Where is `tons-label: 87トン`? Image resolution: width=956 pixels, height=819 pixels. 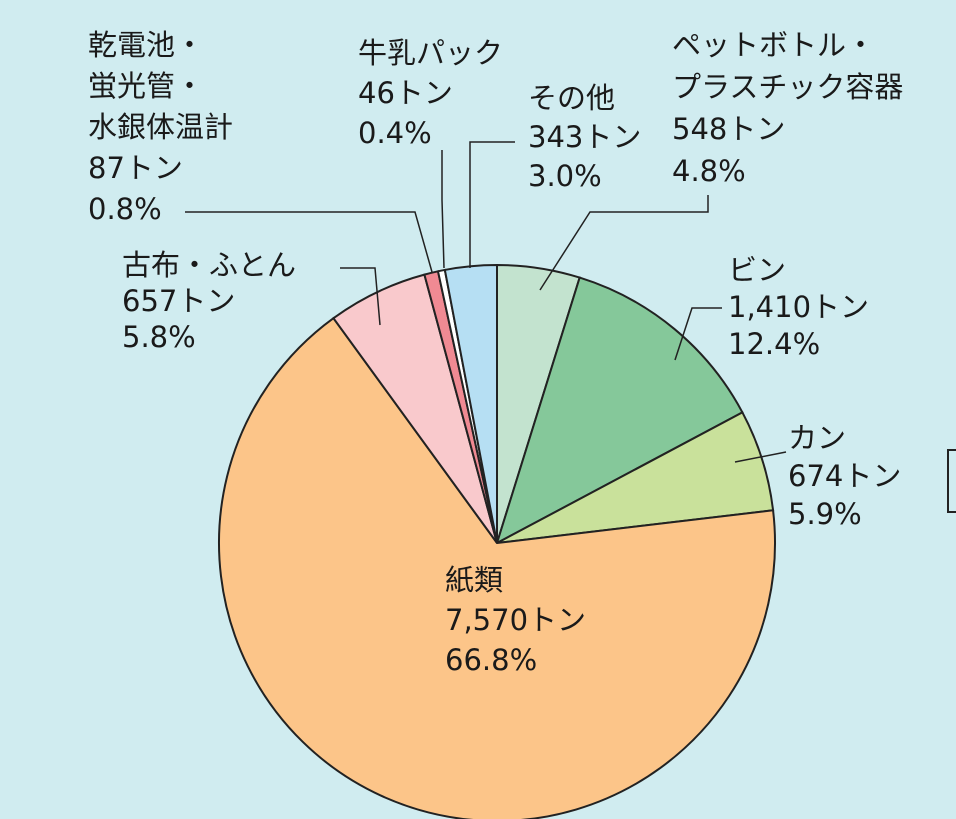 tons-label: 87トン is located at coordinates (135, 168).